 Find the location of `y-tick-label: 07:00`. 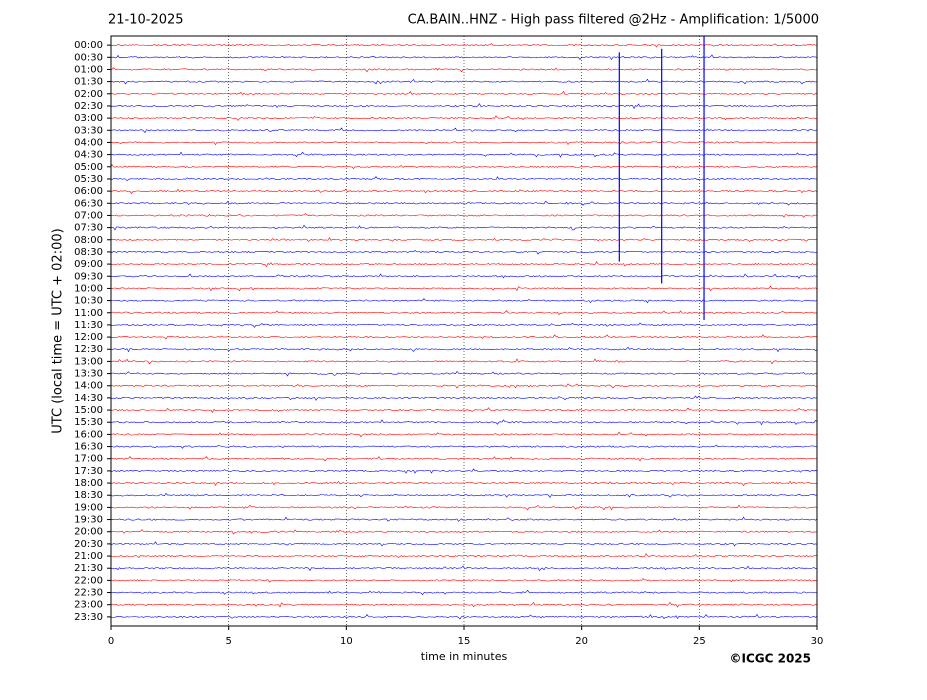

y-tick-label: 07:00 is located at coordinates (88, 215).